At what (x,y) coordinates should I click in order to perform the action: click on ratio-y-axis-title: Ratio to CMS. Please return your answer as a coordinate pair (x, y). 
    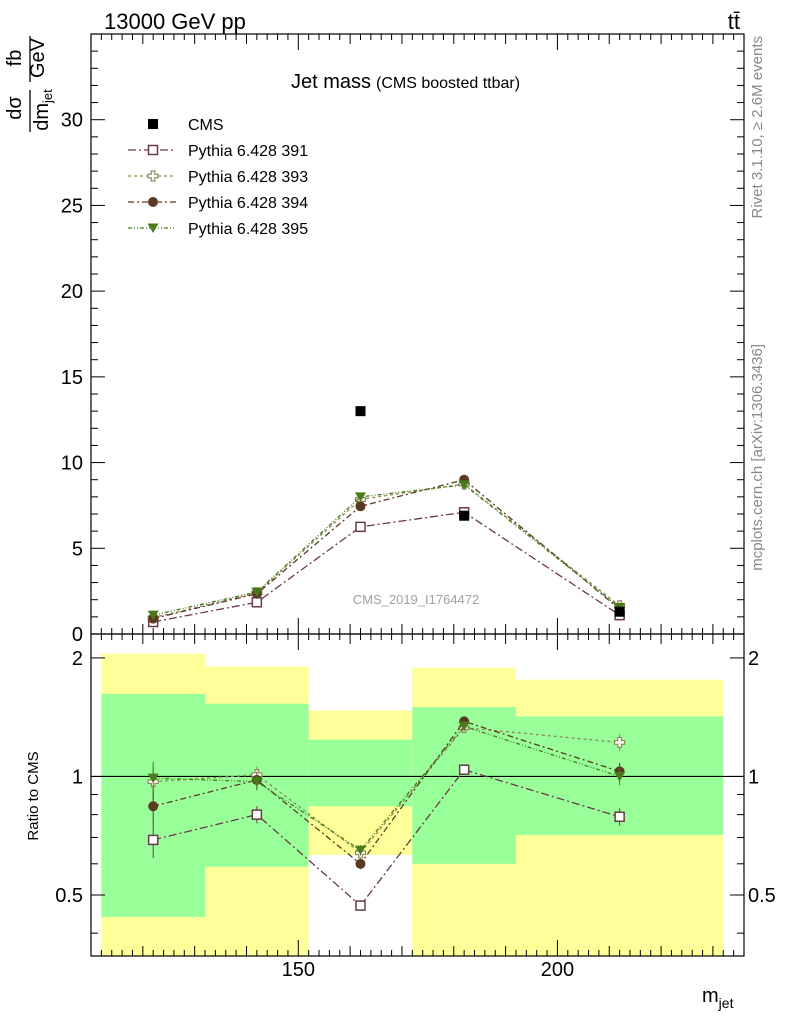
    Looking at the image, I should click on (33, 795).